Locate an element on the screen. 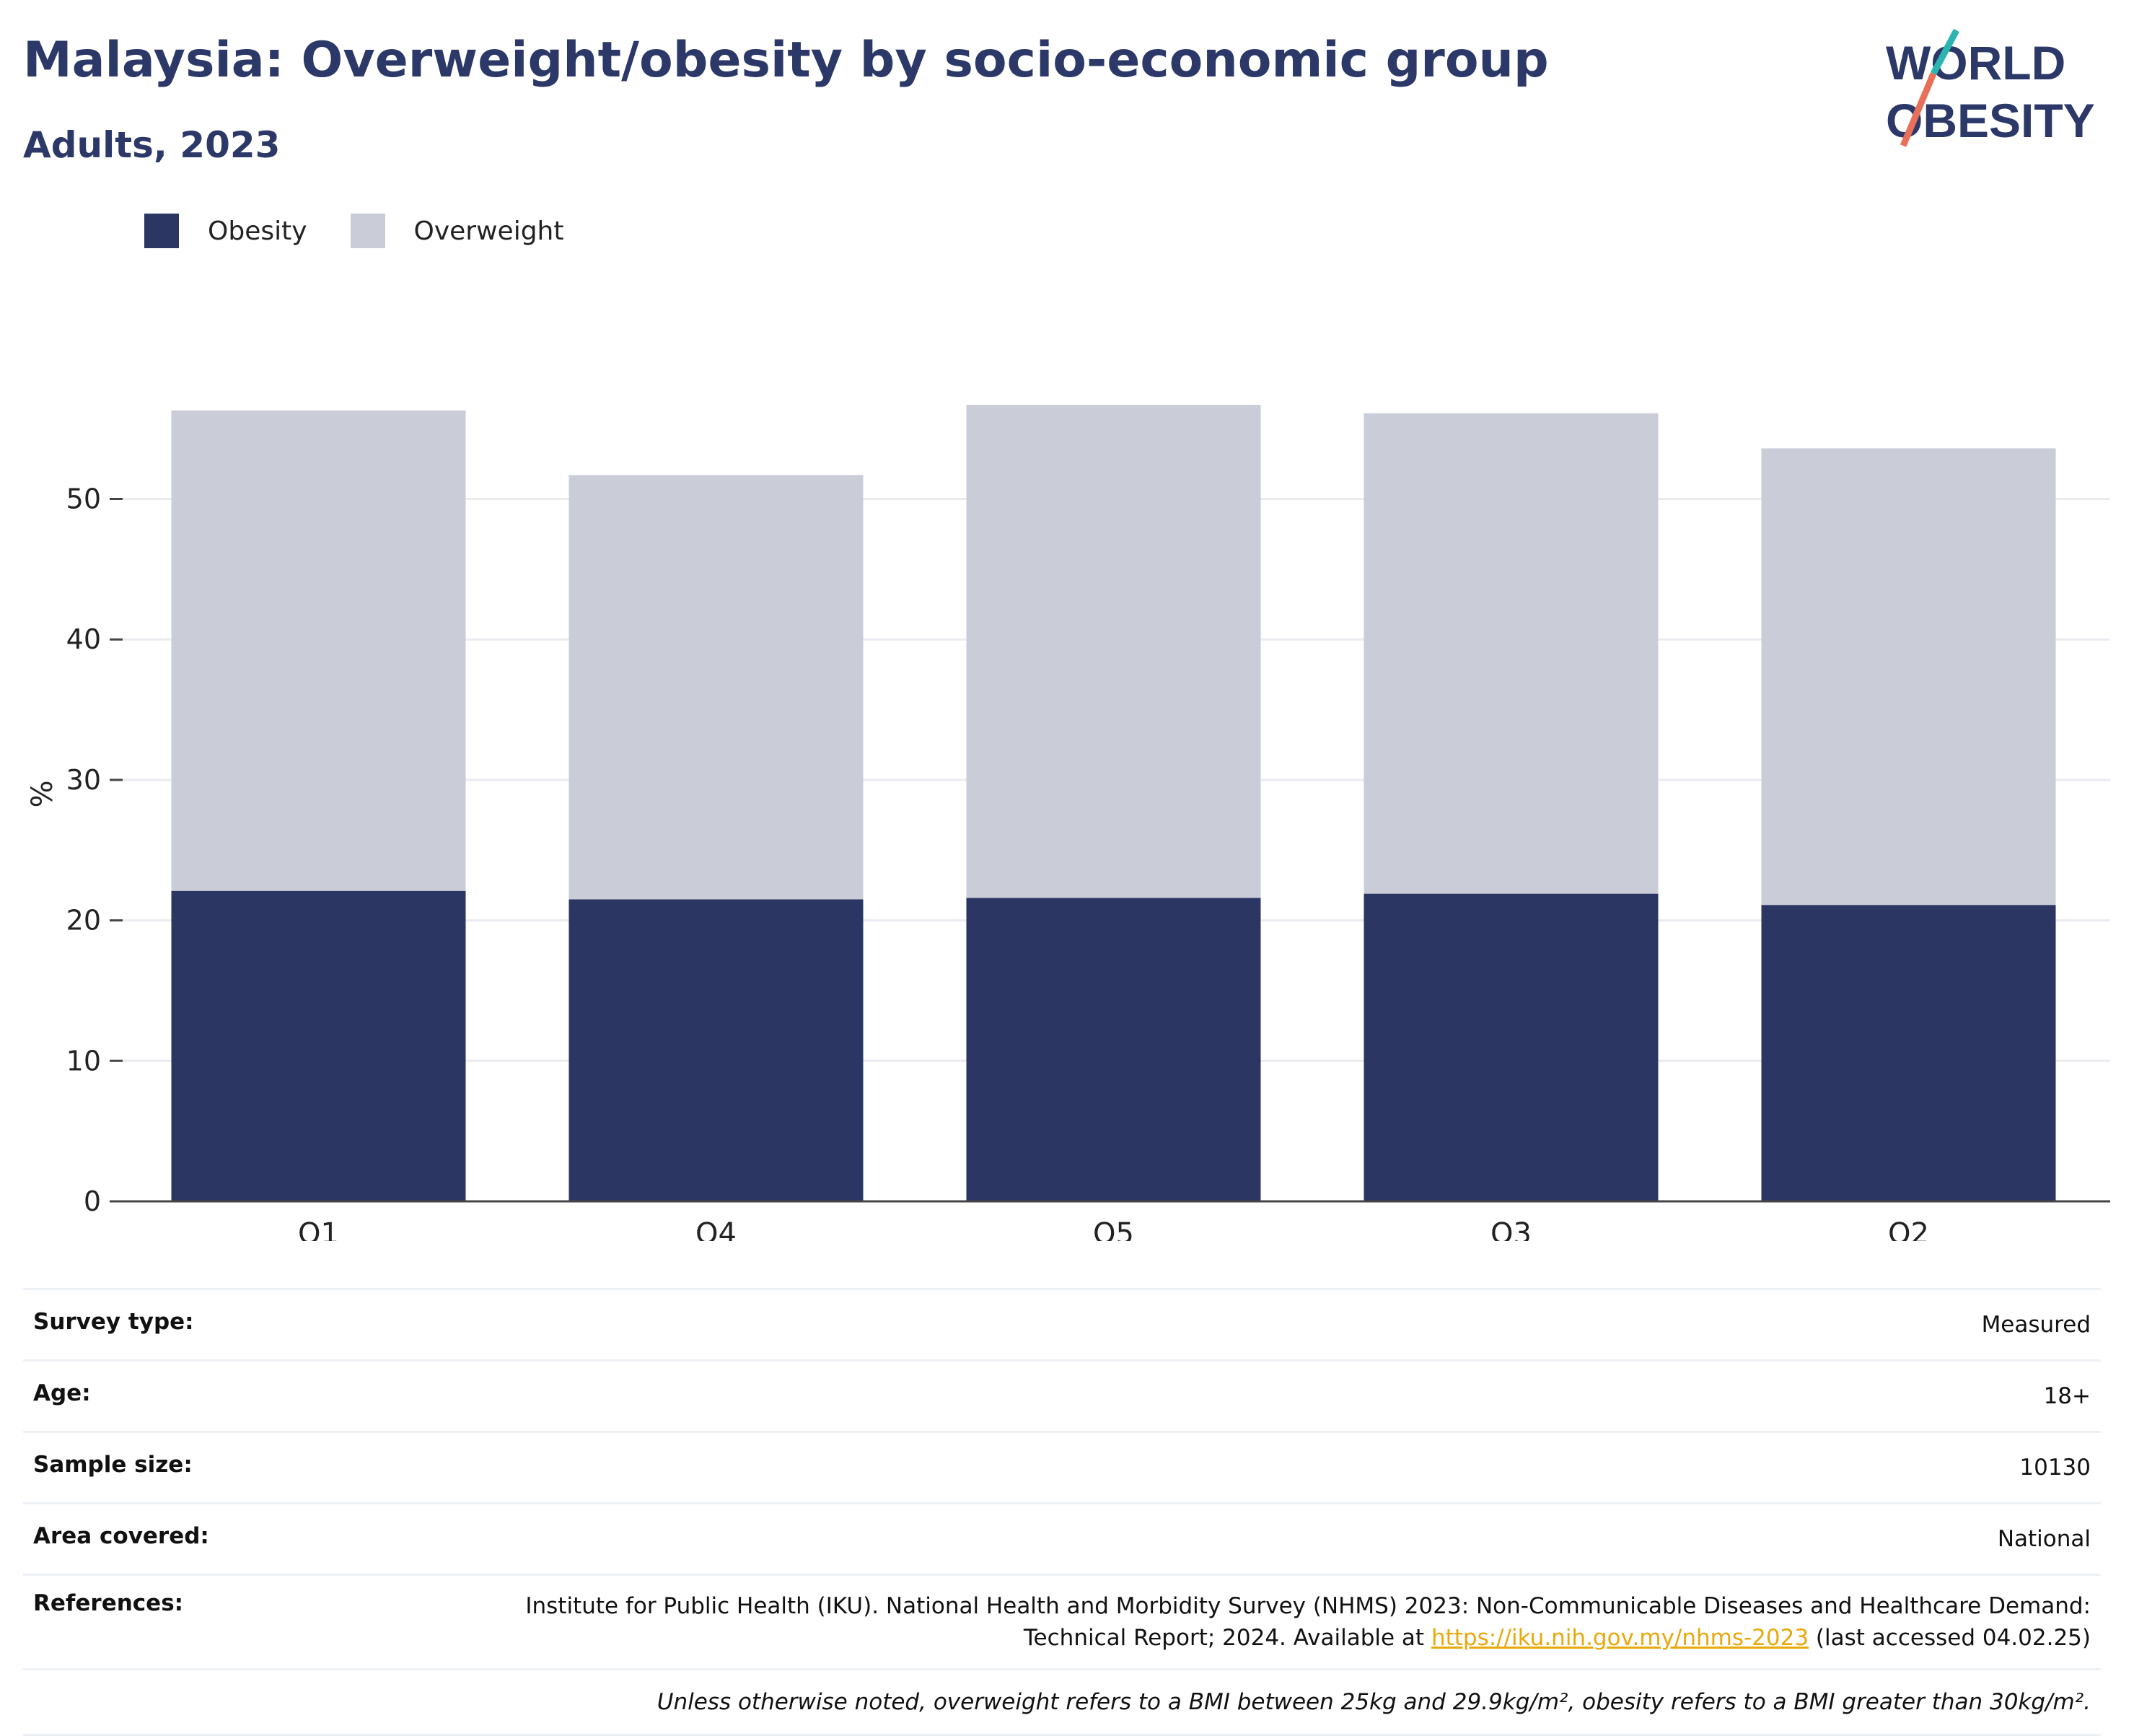 The width and height of the screenshot is (2134, 1736). y-axis-label: % is located at coordinates (42, 793).